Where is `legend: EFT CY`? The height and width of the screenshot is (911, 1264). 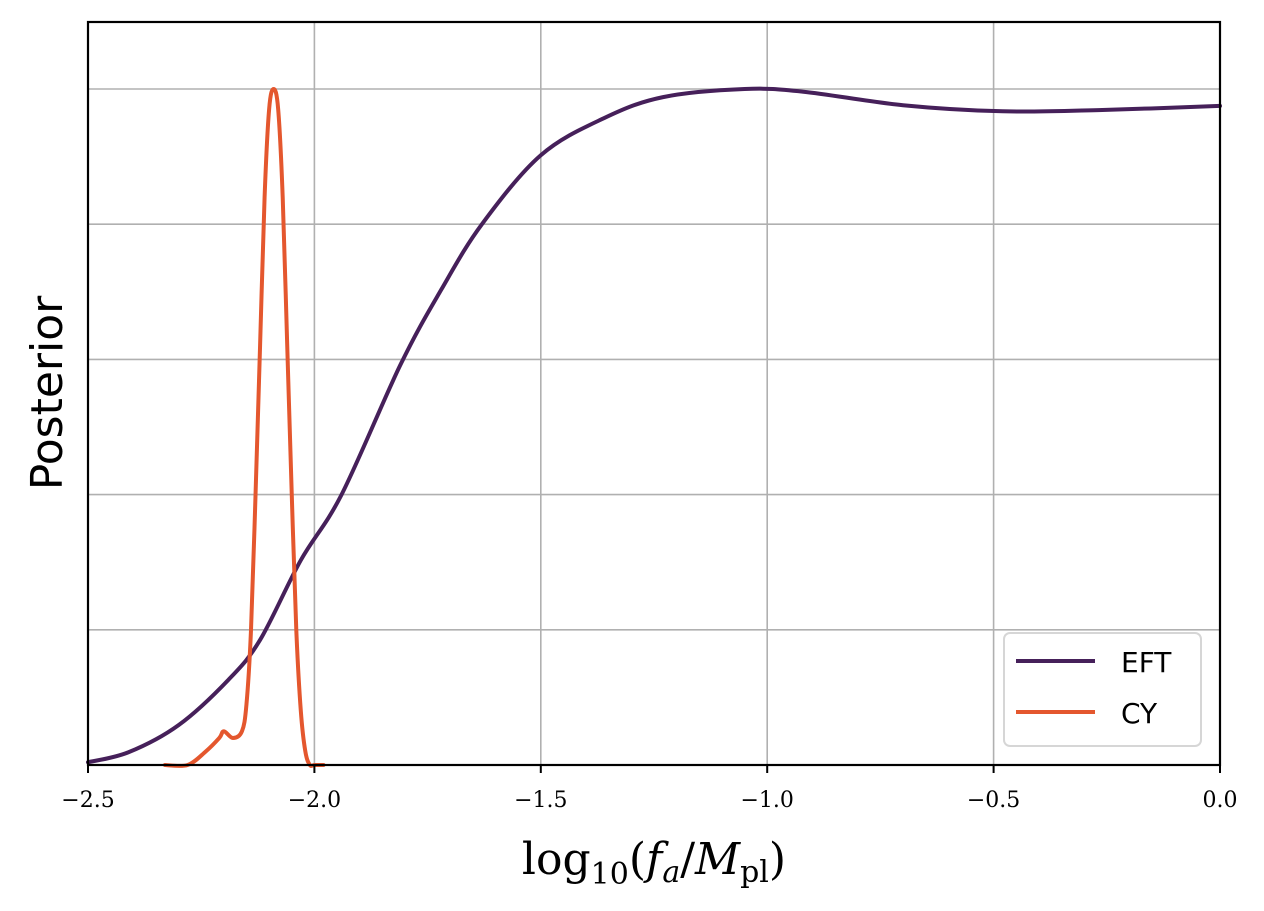 legend: EFT CY is located at coordinates (1102, 689).